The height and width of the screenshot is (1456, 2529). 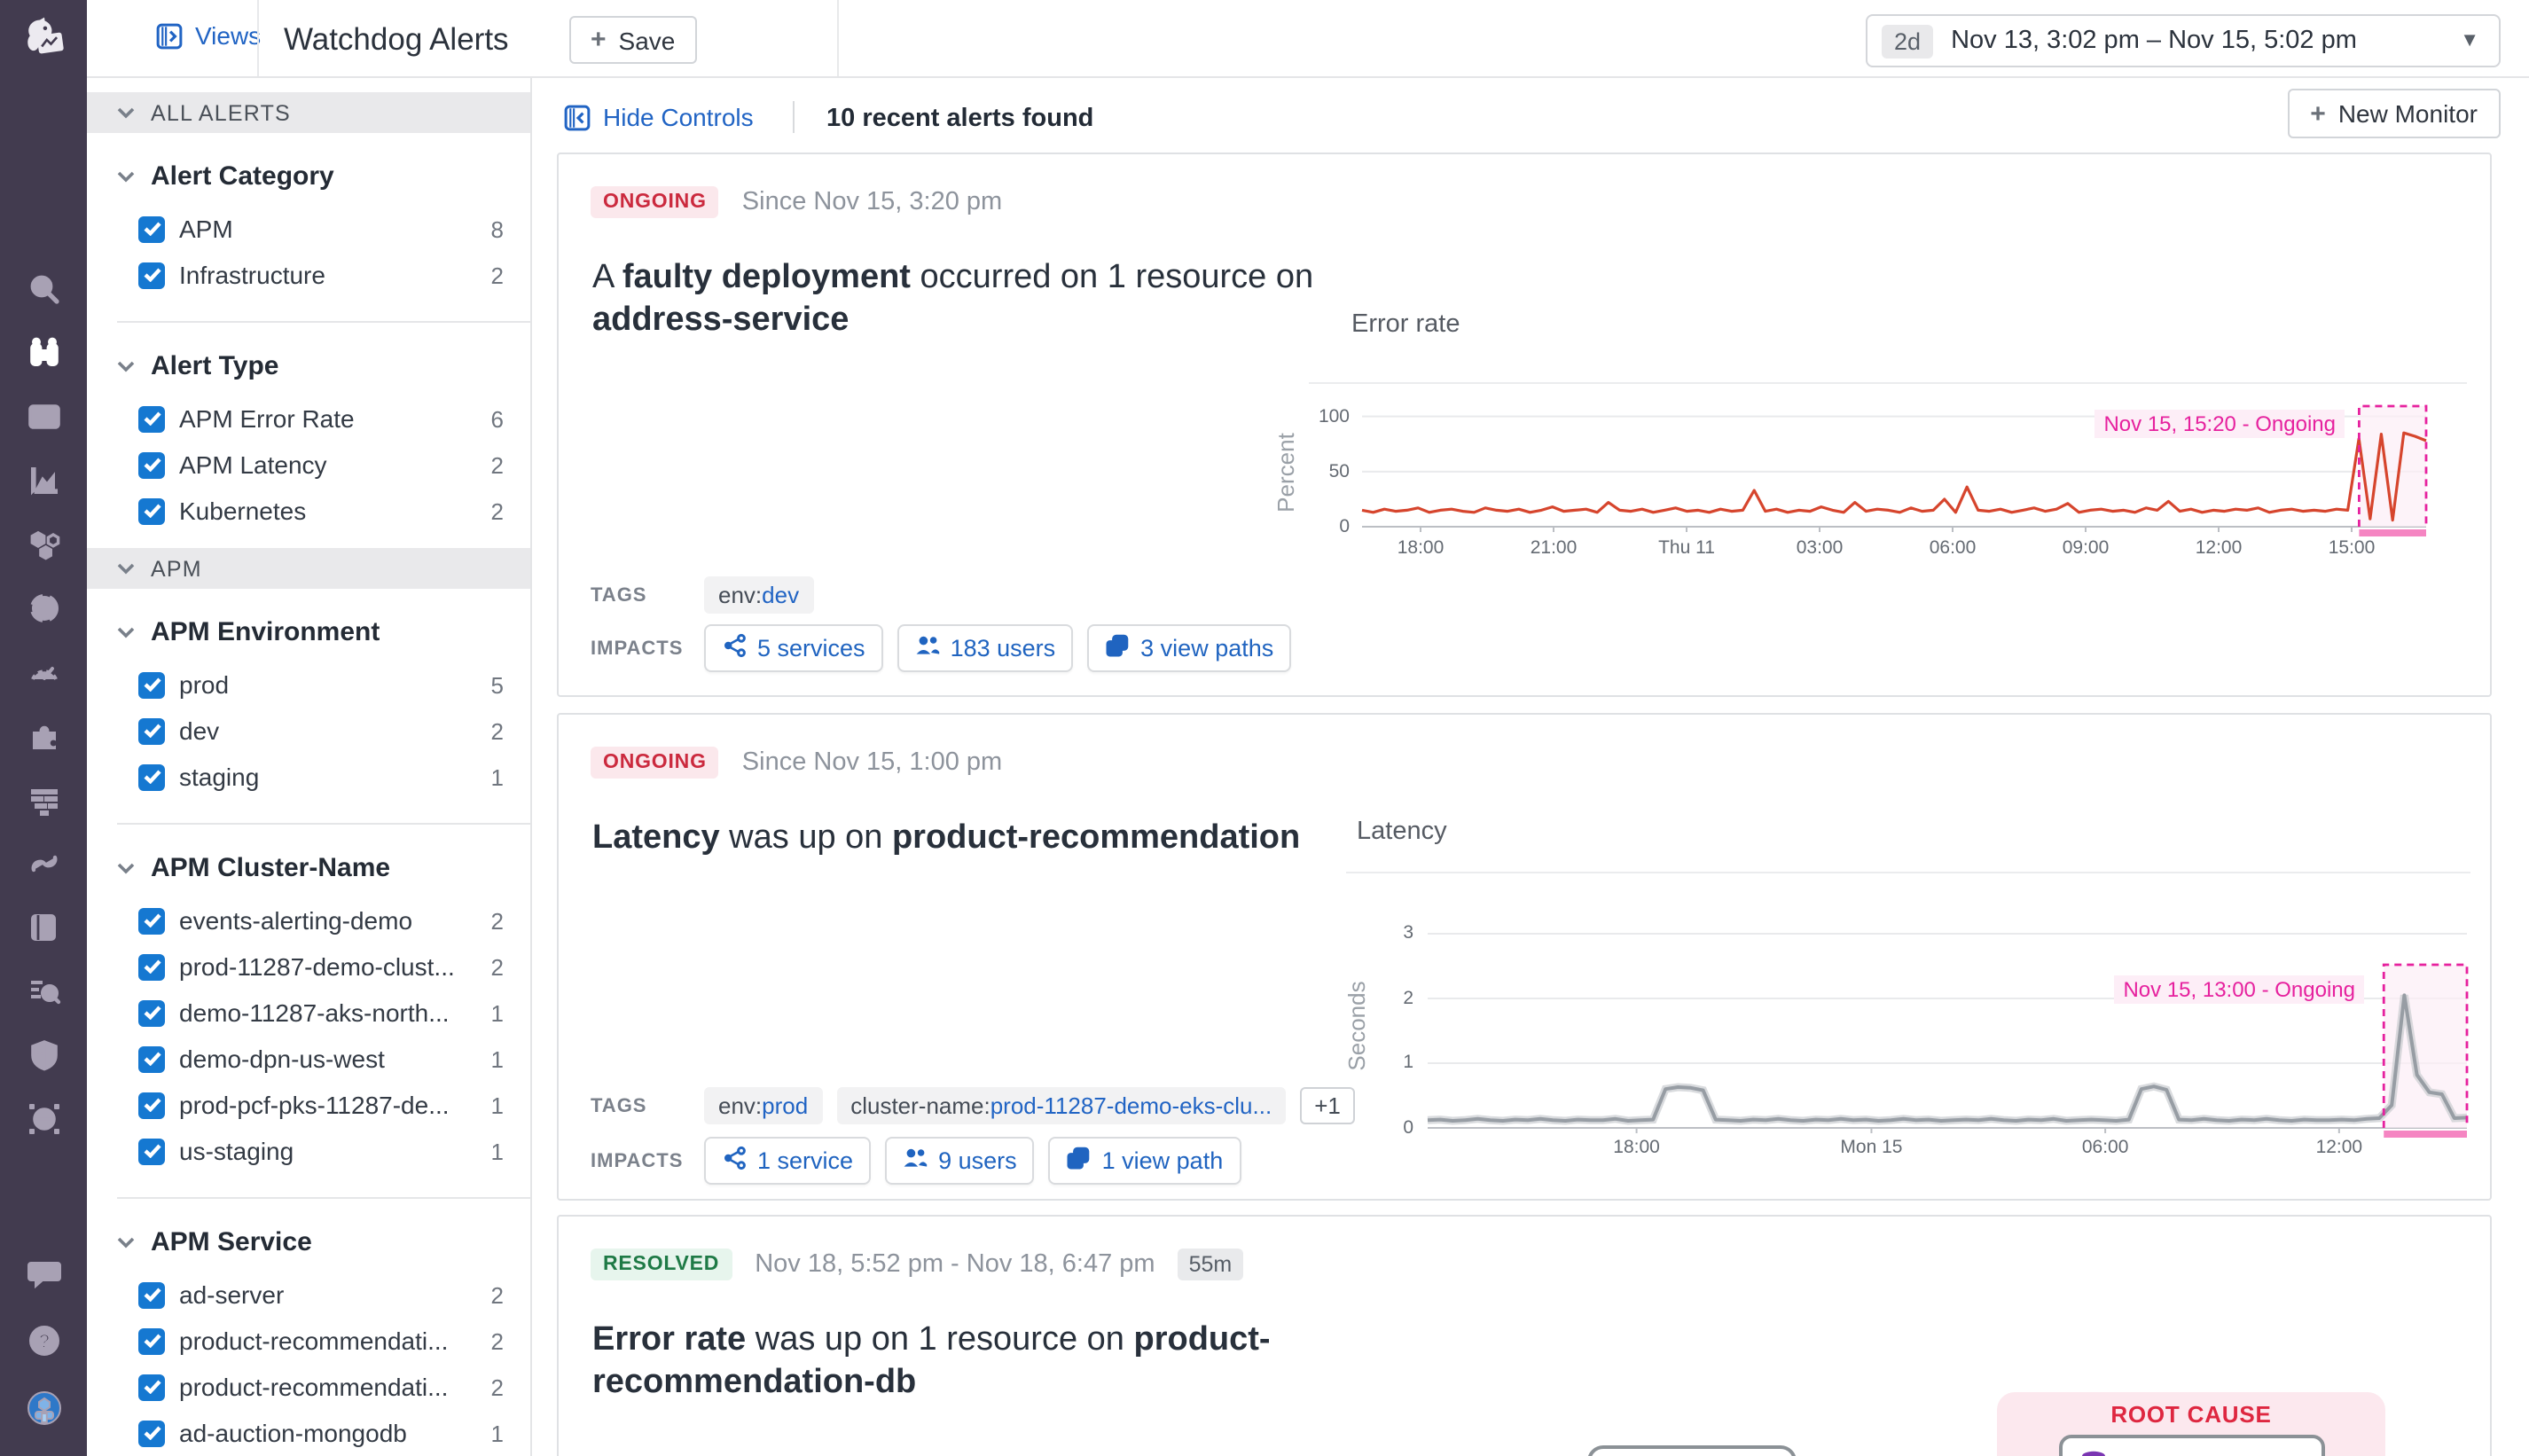 What do you see at coordinates (497, 228) in the screenshot?
I see `filter-count: 8` at bounding box center [497, 228].